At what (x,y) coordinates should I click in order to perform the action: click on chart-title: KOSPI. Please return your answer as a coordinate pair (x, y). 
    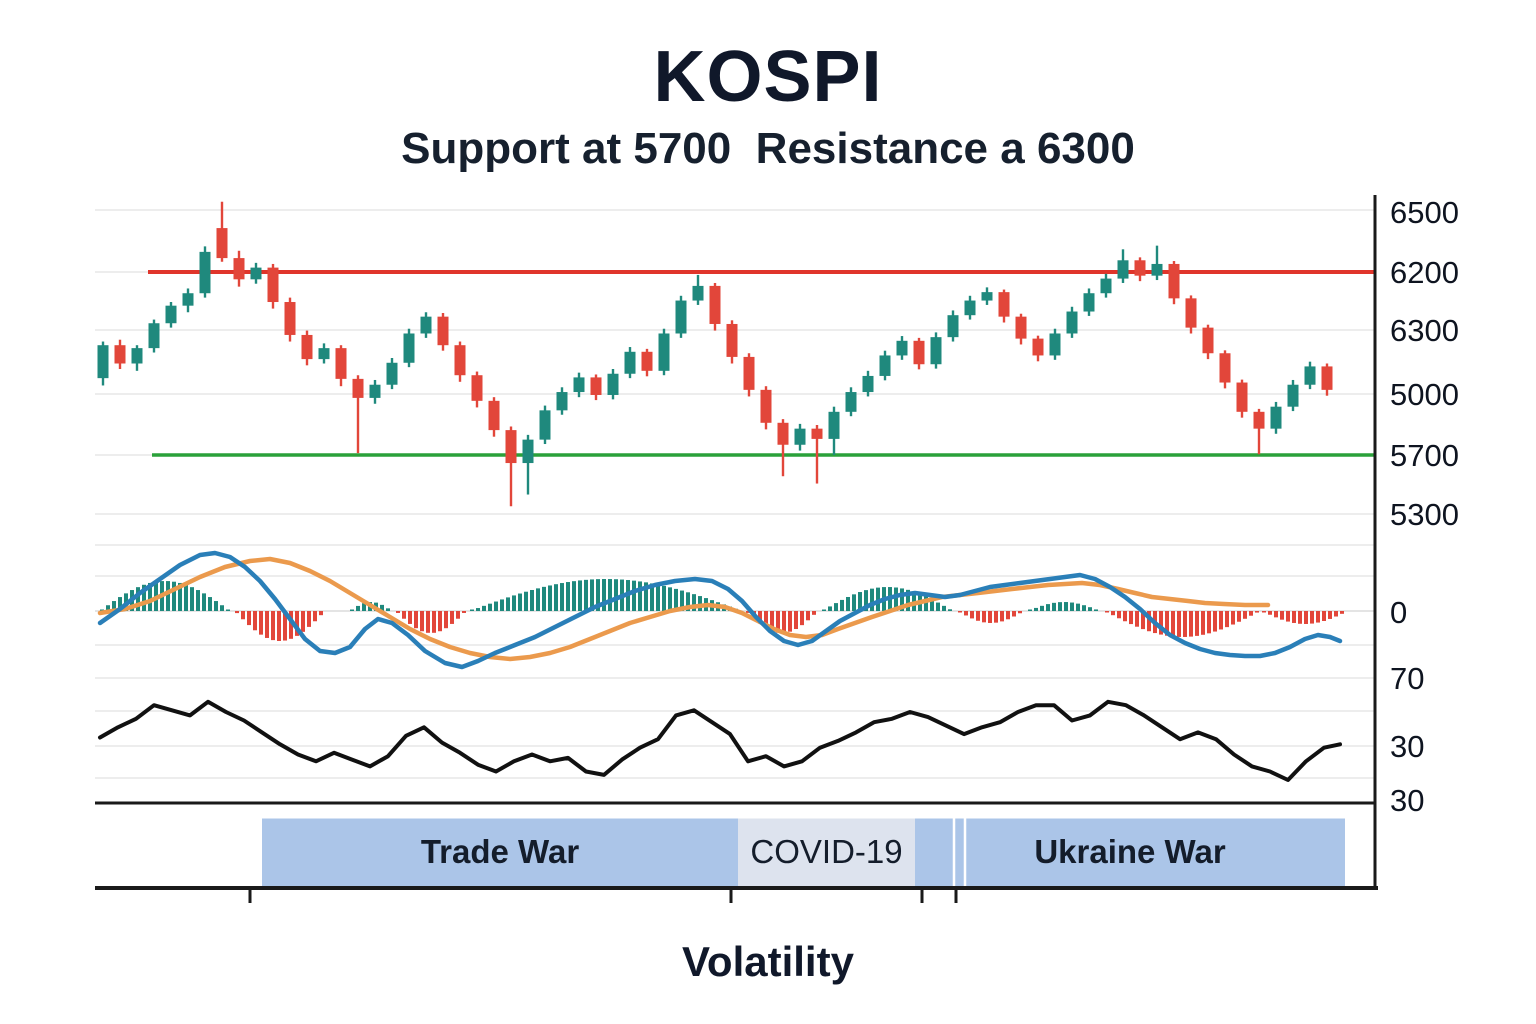
    Looking at the image, I should click on (768, 77).